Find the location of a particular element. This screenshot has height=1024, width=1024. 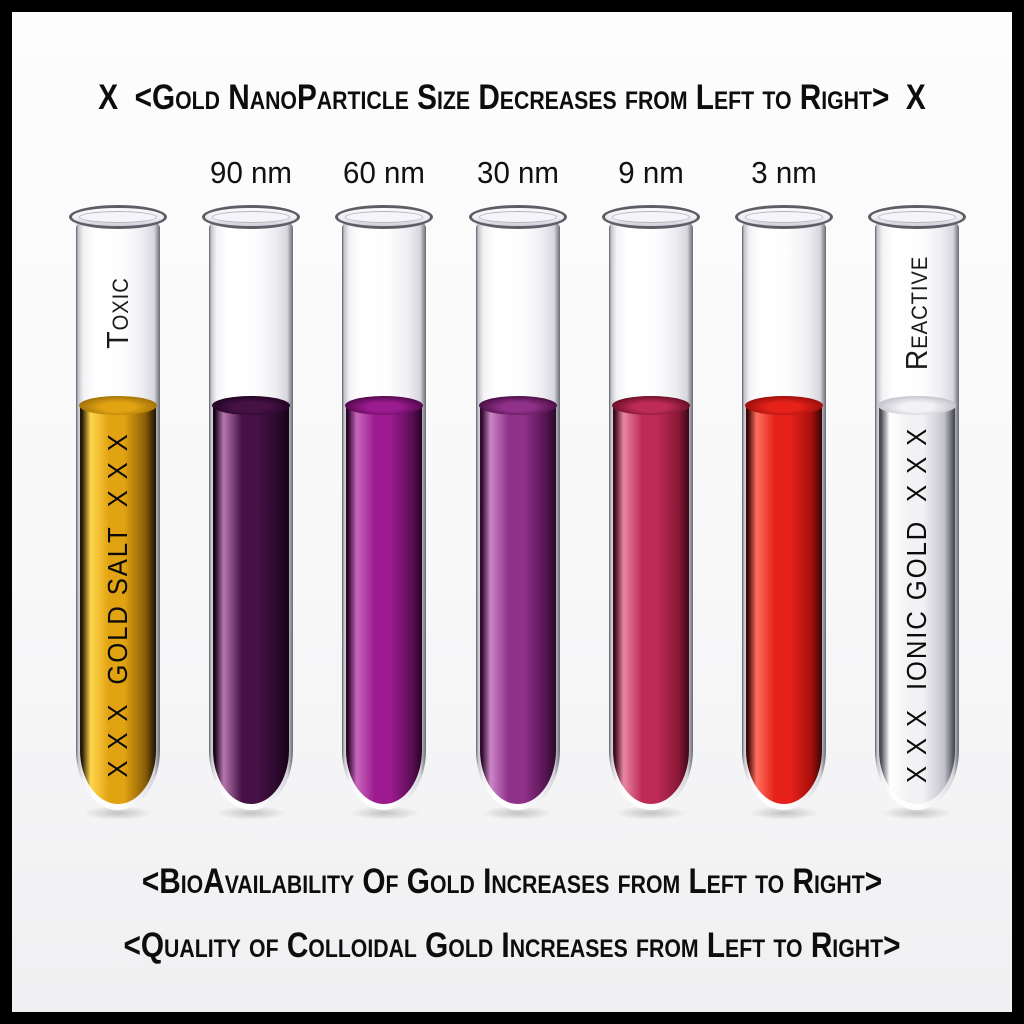

tube-3nm: 3 nm is located at coordinates (783, 487).